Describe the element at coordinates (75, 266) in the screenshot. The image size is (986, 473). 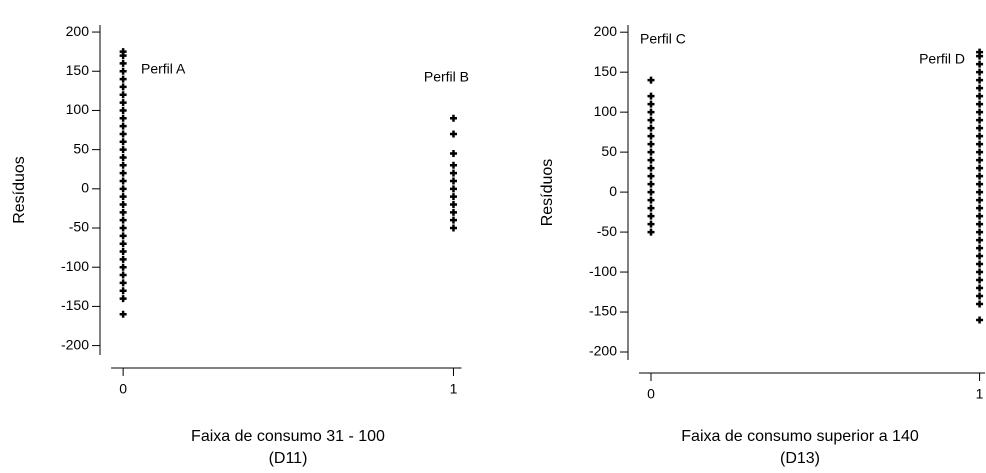
I see `y-tick-label: -100` at that location.